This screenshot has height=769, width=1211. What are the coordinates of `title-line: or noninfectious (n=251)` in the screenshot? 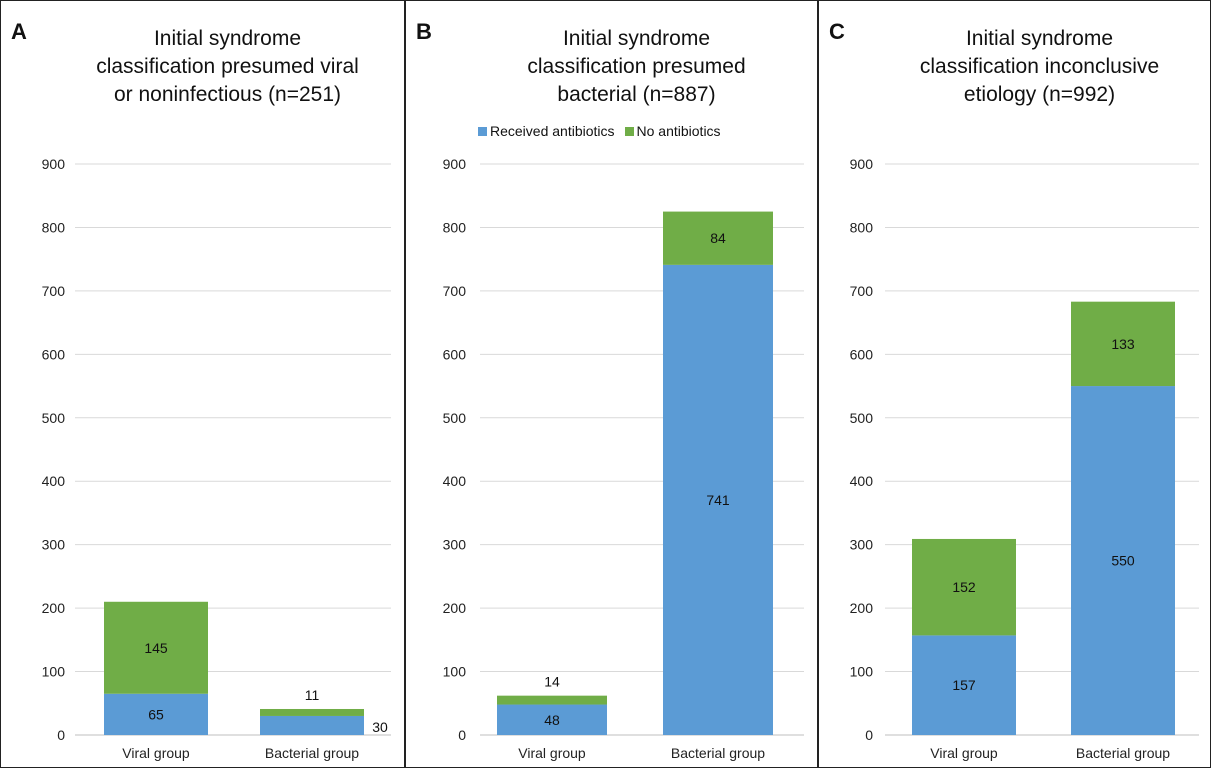 It's located at (227, 94).